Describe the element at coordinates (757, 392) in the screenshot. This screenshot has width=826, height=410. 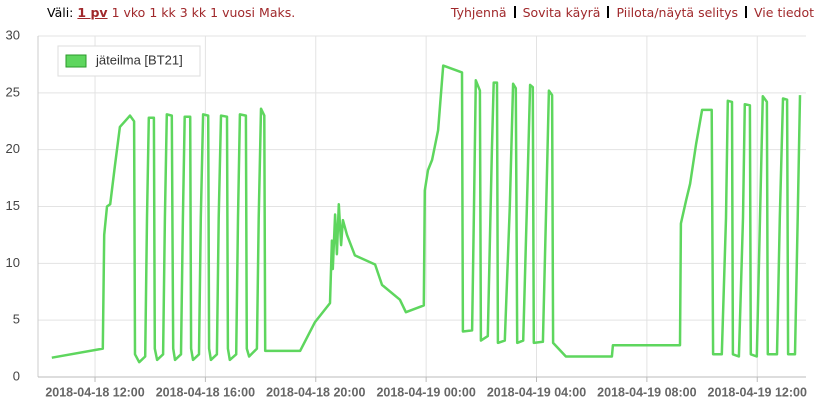
I see `x-tick-label: 2018-04-19 12:00` at that location.